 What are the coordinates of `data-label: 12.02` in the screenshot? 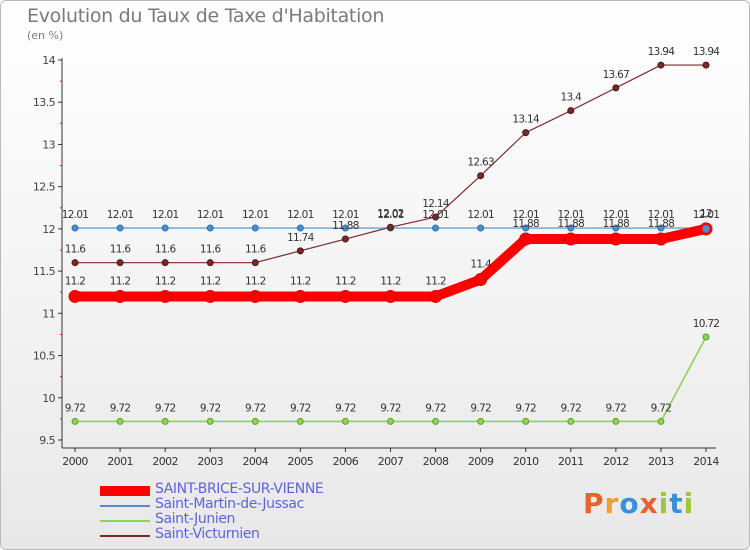 It's located at (390, 214).